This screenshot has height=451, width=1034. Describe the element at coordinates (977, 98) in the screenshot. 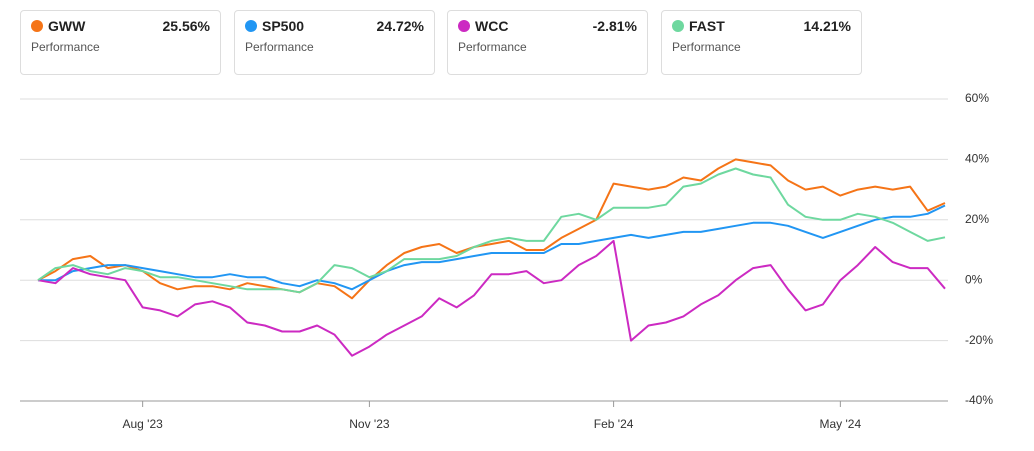

I see `y-tick-label: 60%` at that location.